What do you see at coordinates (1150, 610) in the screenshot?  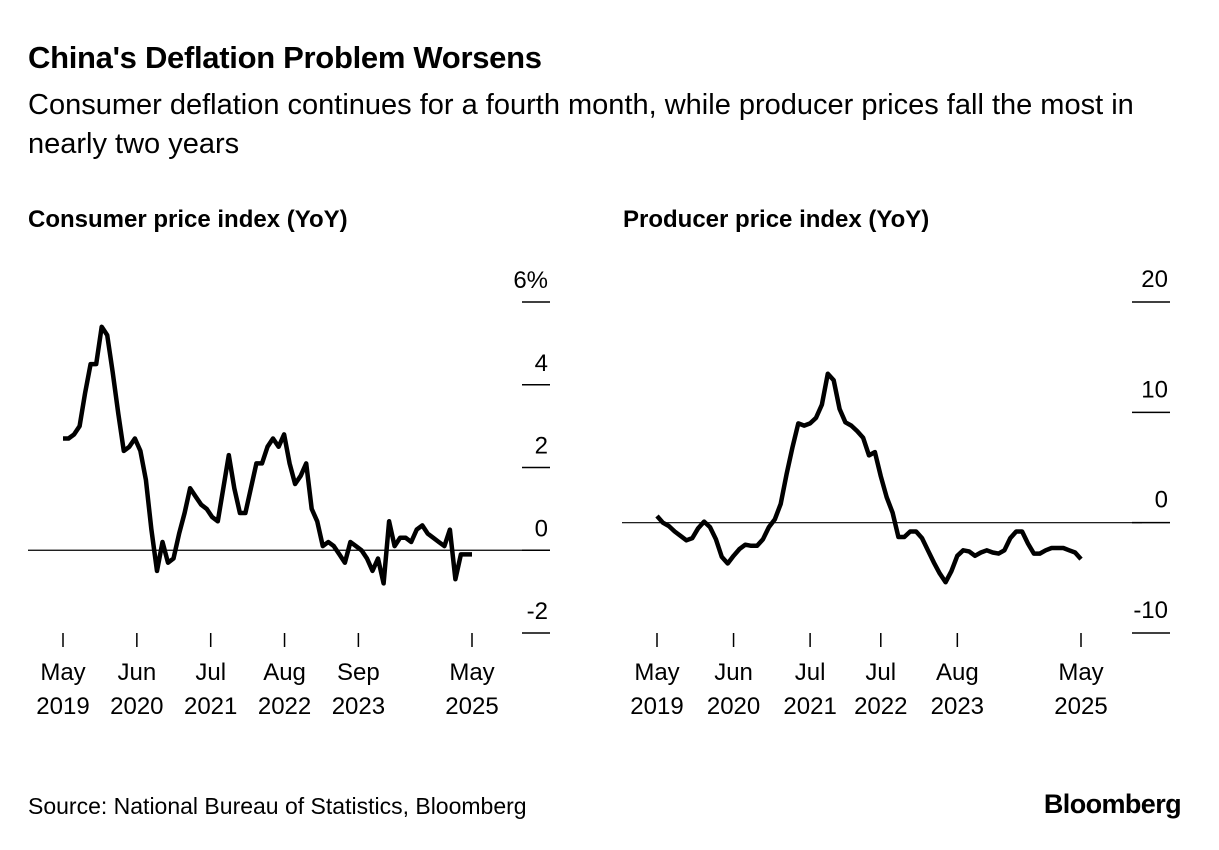 I see `ppi-ytick-label: -10` at bounding box center [1150, 610].